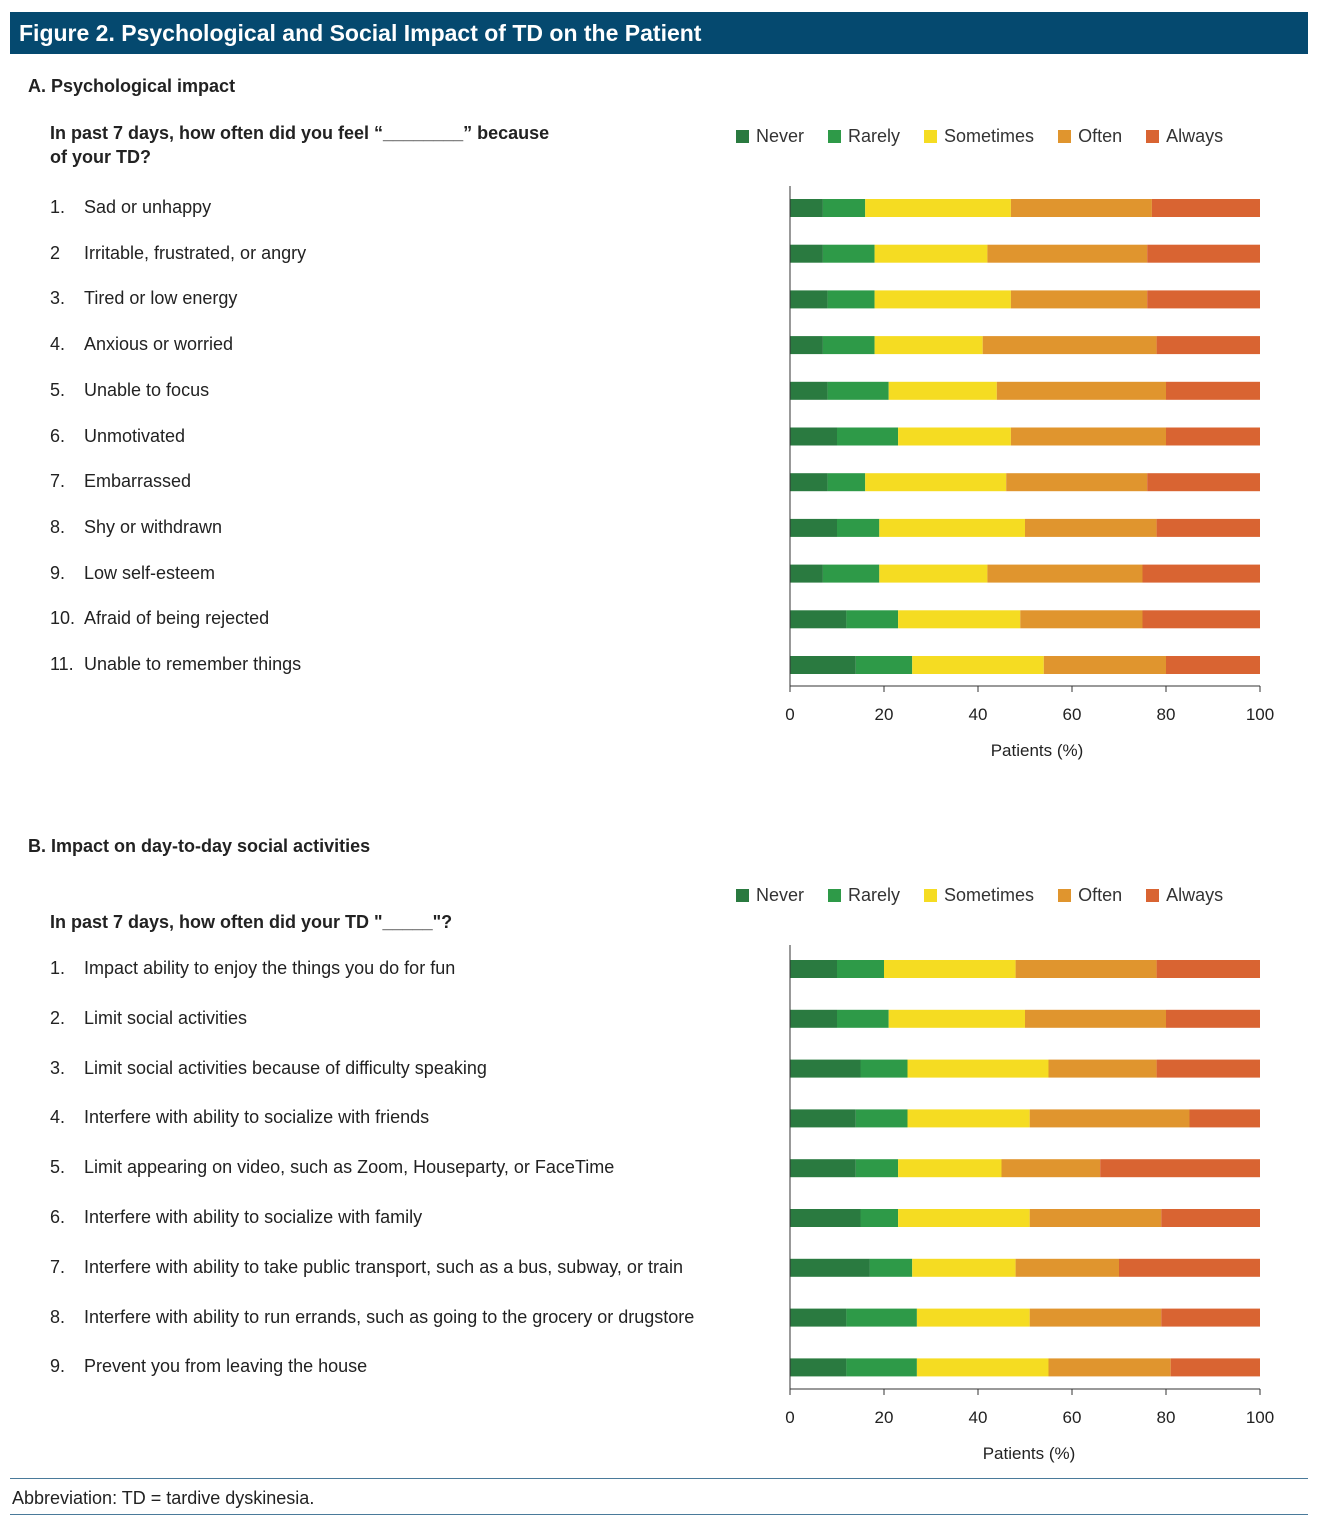 This screenshot has height=1536, width=1318. What do you see at coordinates (1195, 136) in the screenshot?
I see `legend-label: Always` at bounding box center [1195, 136].